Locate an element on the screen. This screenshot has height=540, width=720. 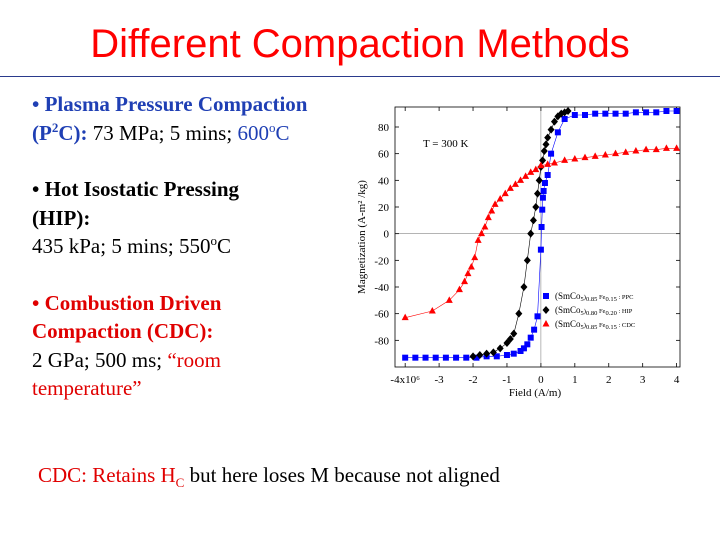
legend-label: (SmCo5)0.85 Fe0.15 : CDC is located at coordinates (595, 325).